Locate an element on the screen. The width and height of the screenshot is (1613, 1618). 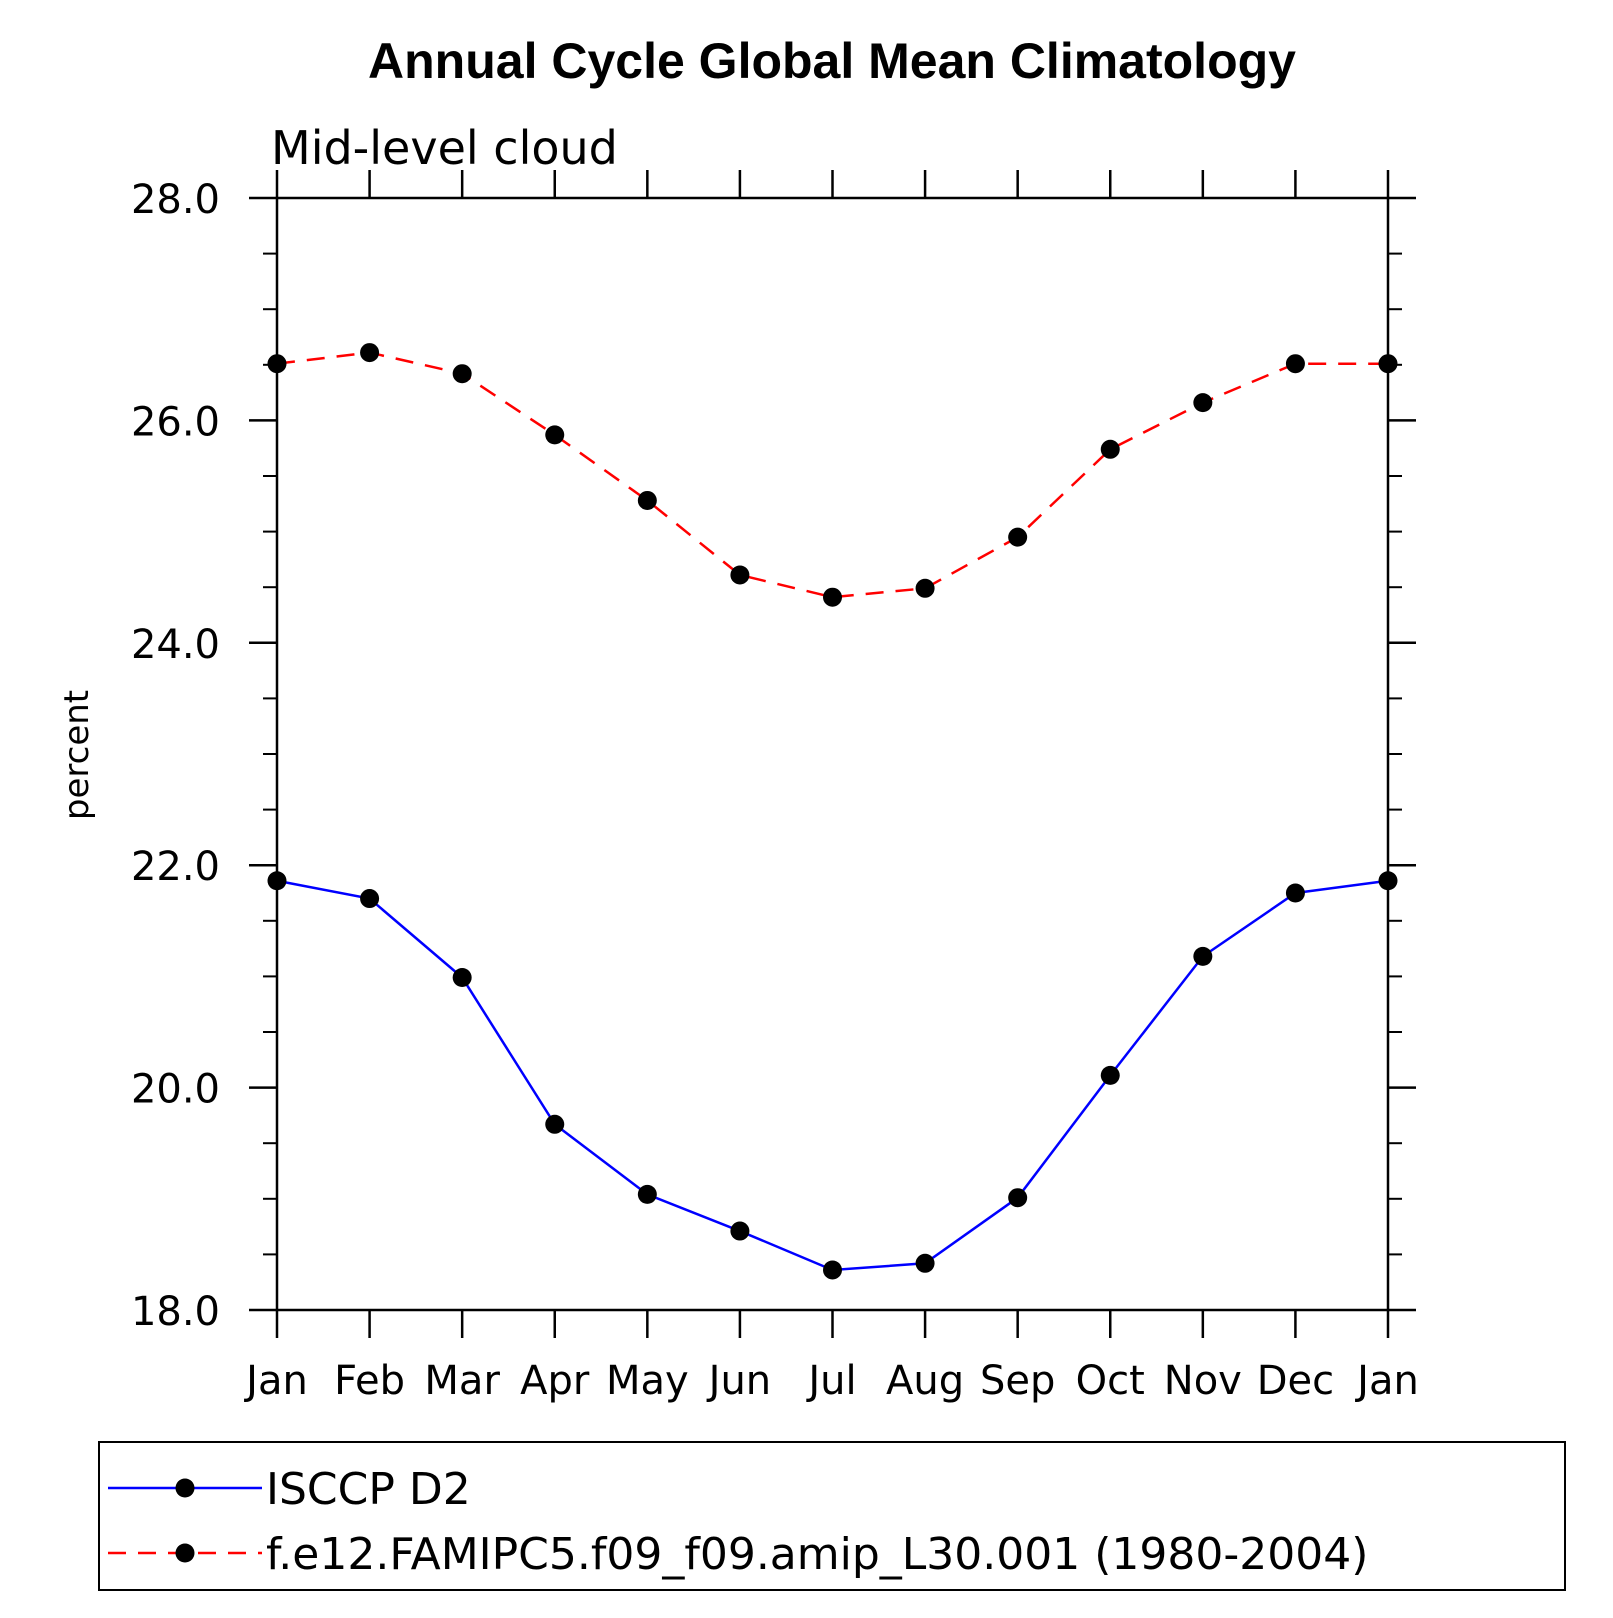
chart-title: Annual Cycle Global Mean Climatology is located at coordinates (832, 61).